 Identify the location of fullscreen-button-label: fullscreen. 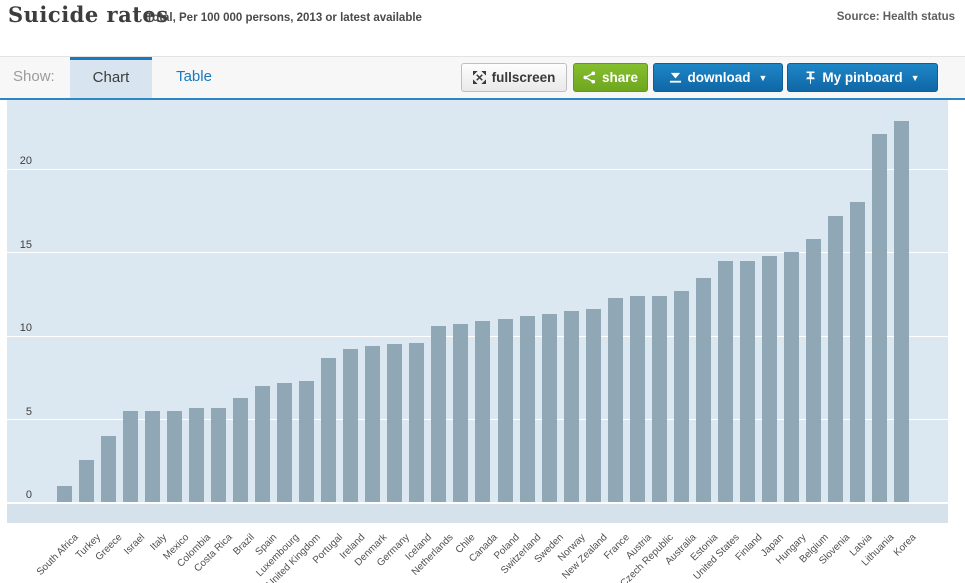
(523, 77).